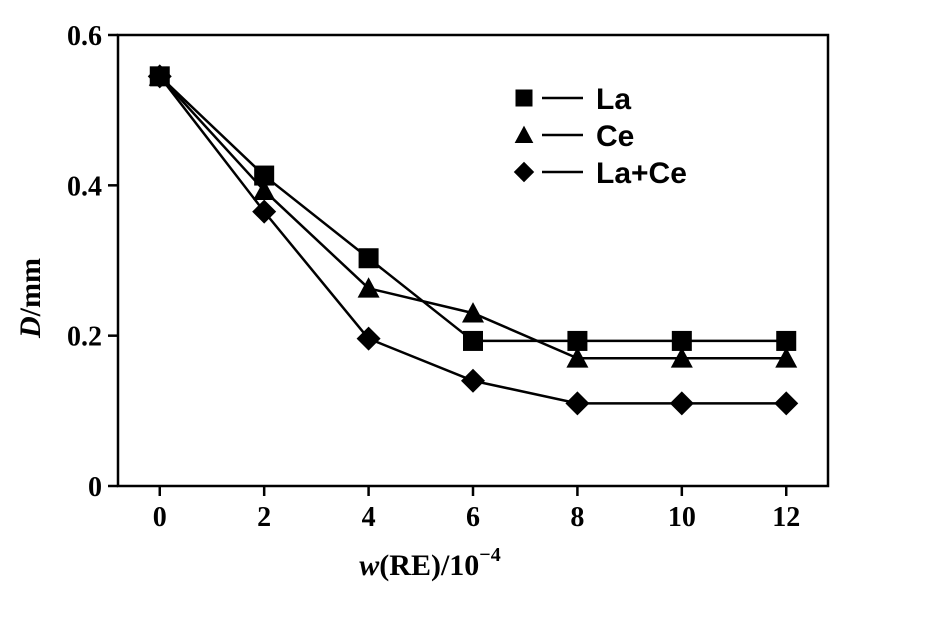 This screenshot has width=928, height=625. Describe the element at coordinates (786, 517) in the screenshot. I see `x-tick-label: 12` at that location.